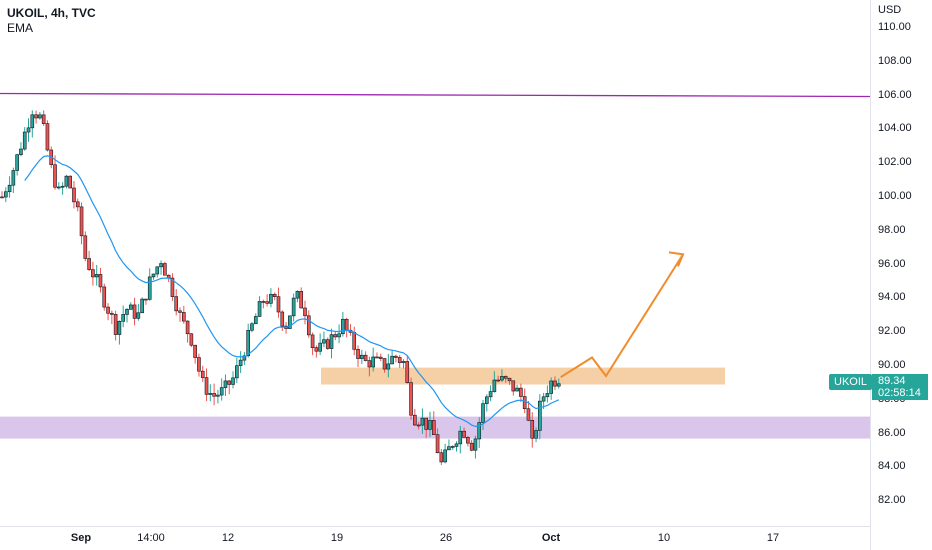 The height and width of the screenshot is (550, 932). I want to click on price-tick: 108.00, so click(895, 60).